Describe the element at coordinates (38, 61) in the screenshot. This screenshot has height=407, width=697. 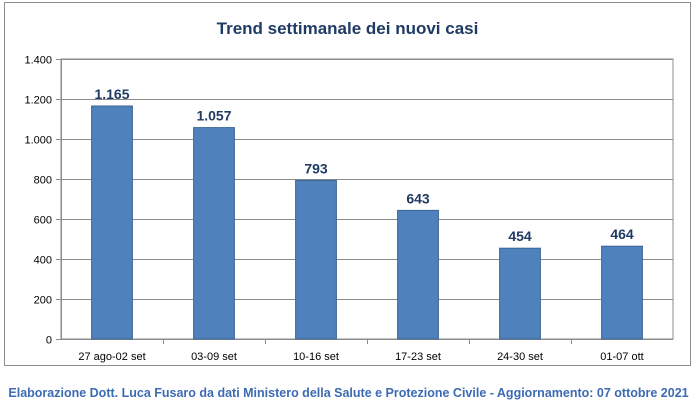
I see `y-tick-label: 1.400` at that location.